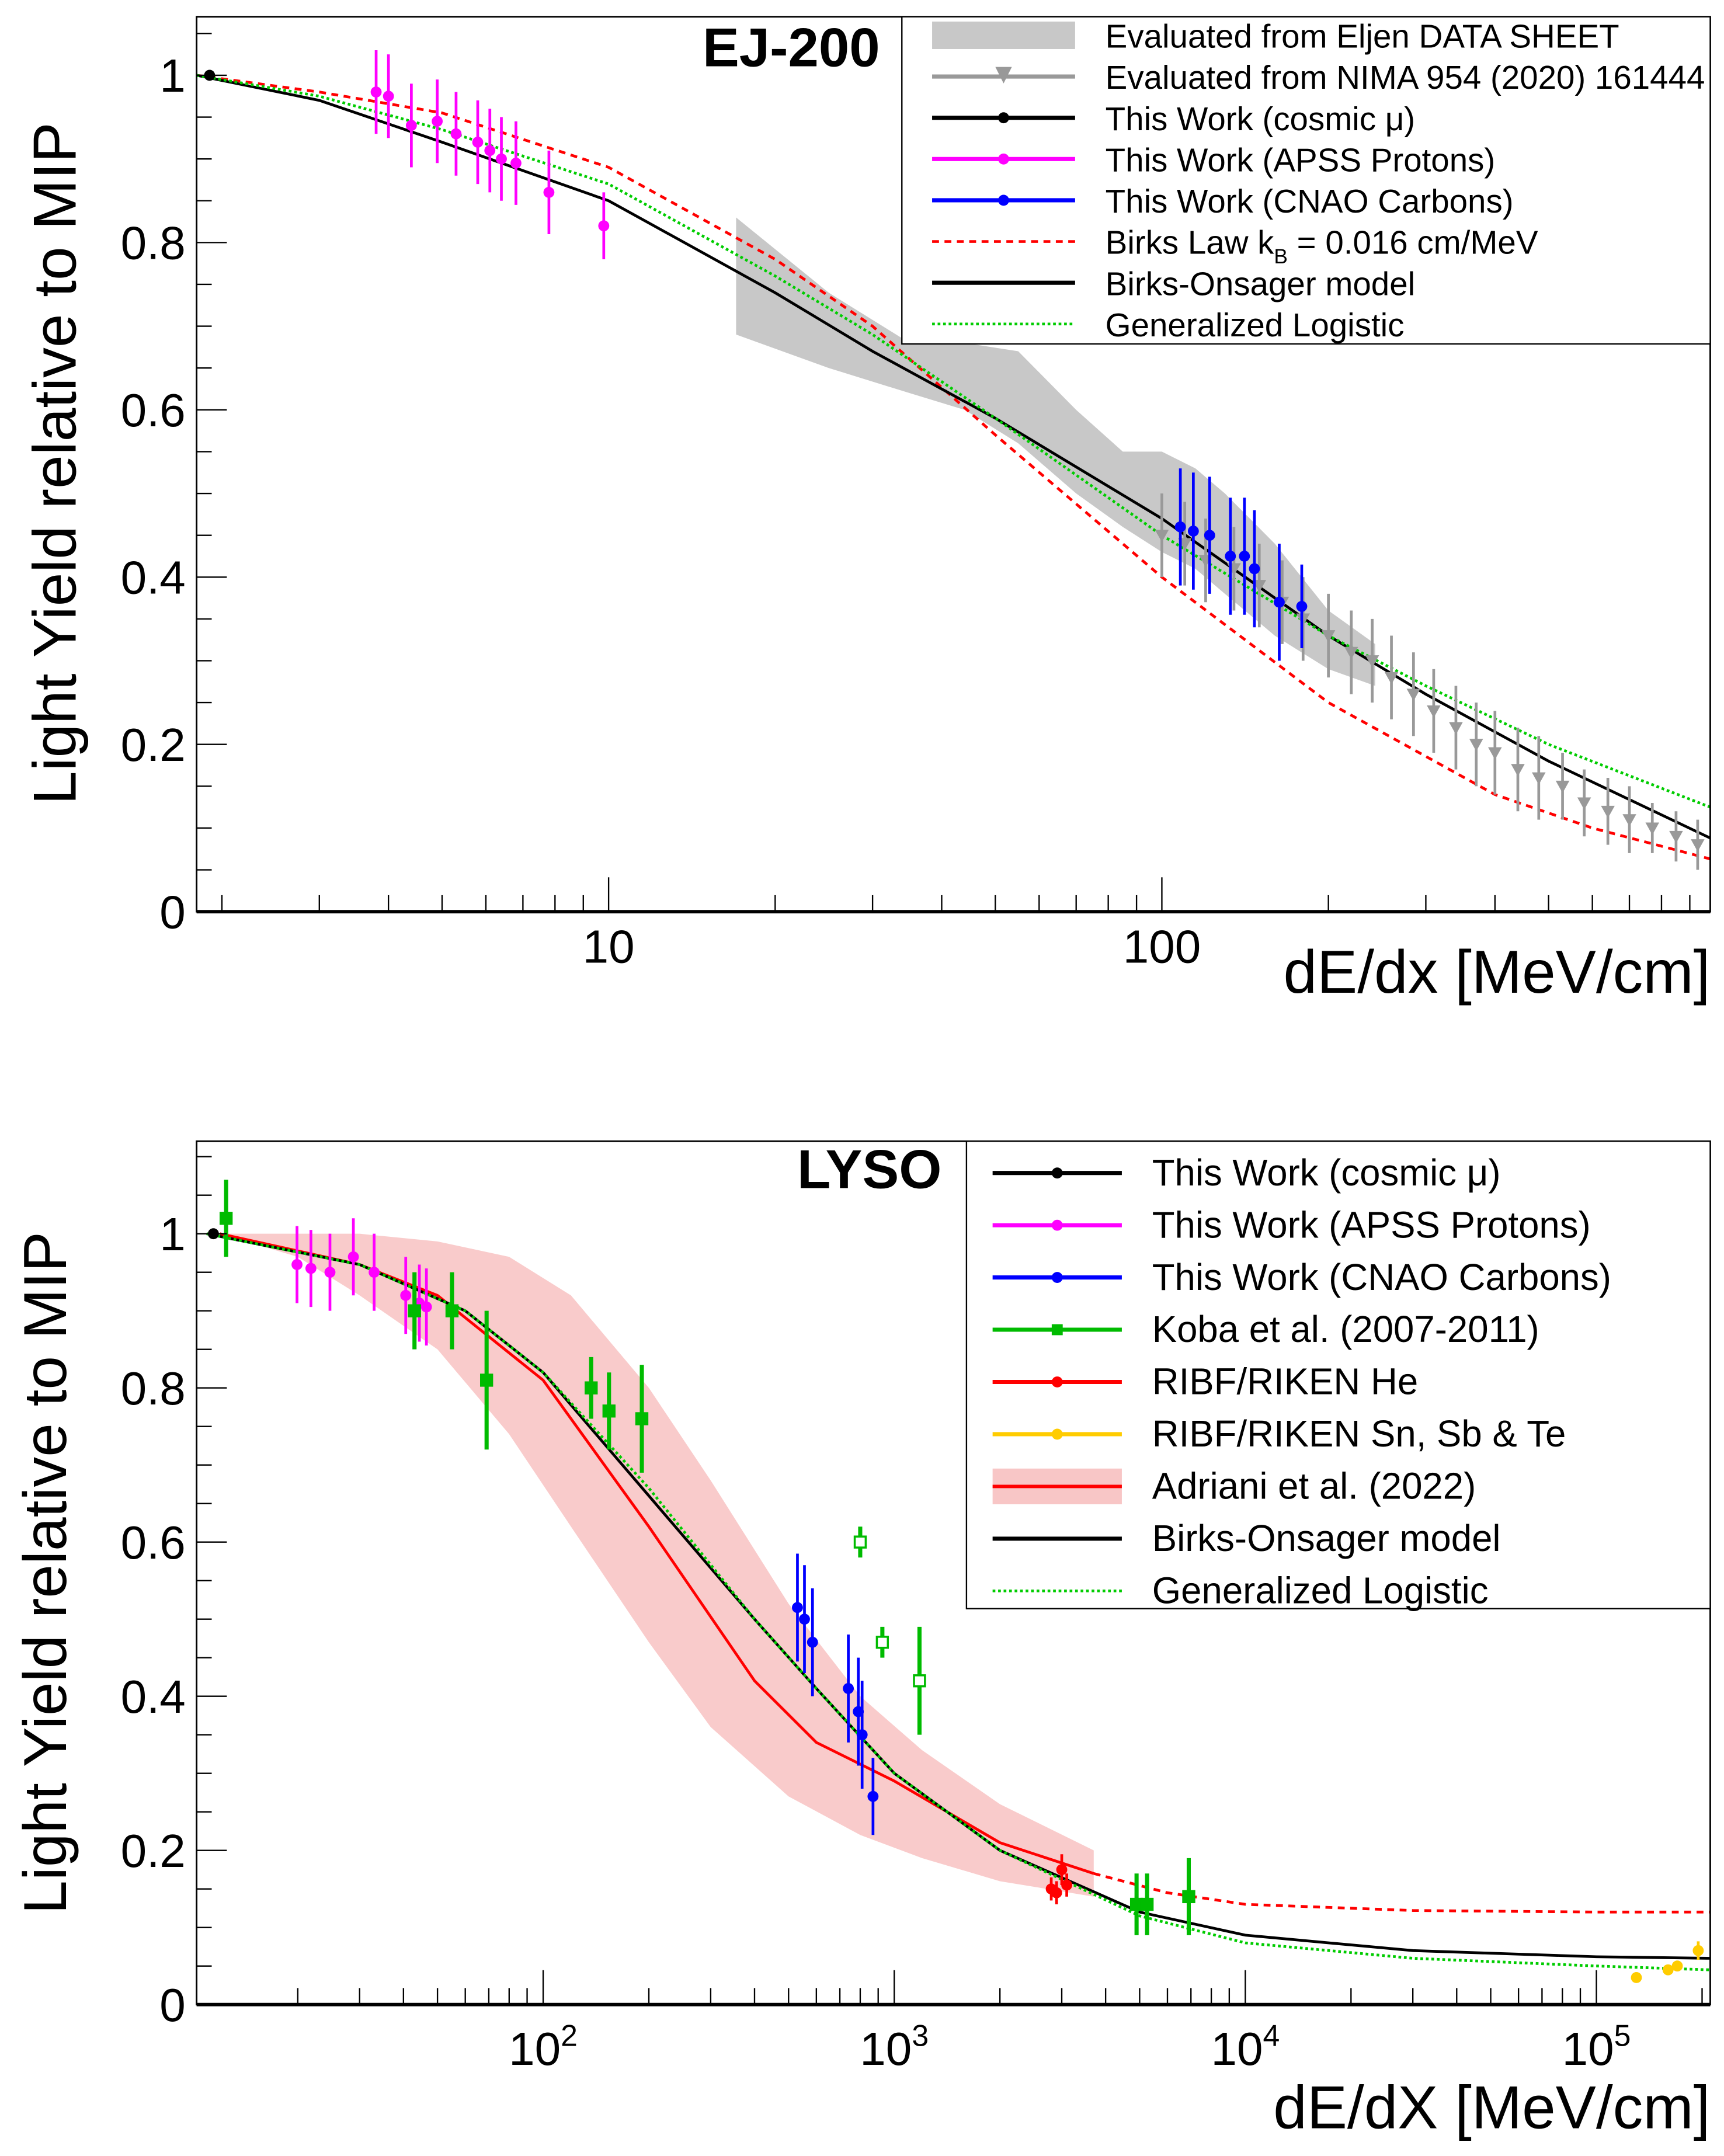 Image resolution: width=1724 pixels, height=2156 pixels. Describe the element at coordinates (172, 1234) in the screenshot. I see `y-tick-label: 1` at that location.